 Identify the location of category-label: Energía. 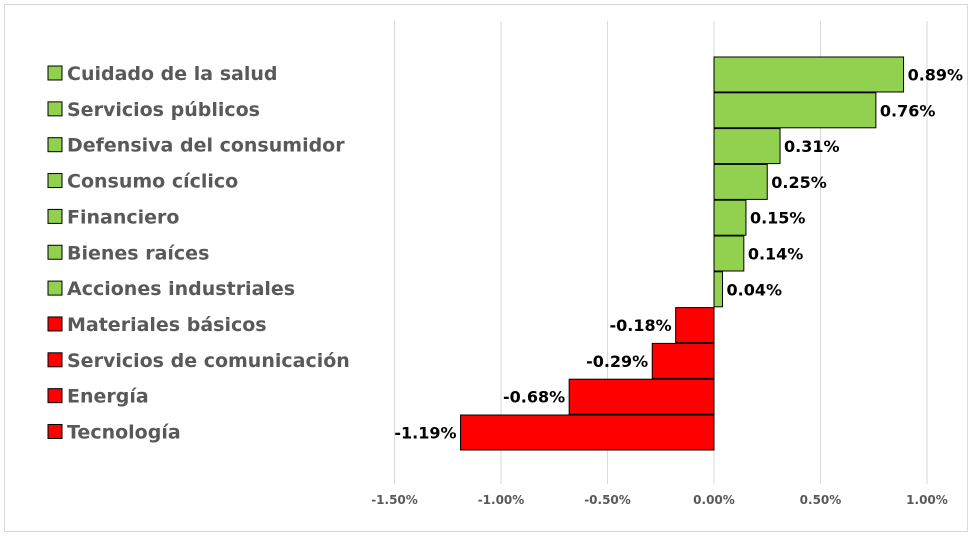
(108, 397).